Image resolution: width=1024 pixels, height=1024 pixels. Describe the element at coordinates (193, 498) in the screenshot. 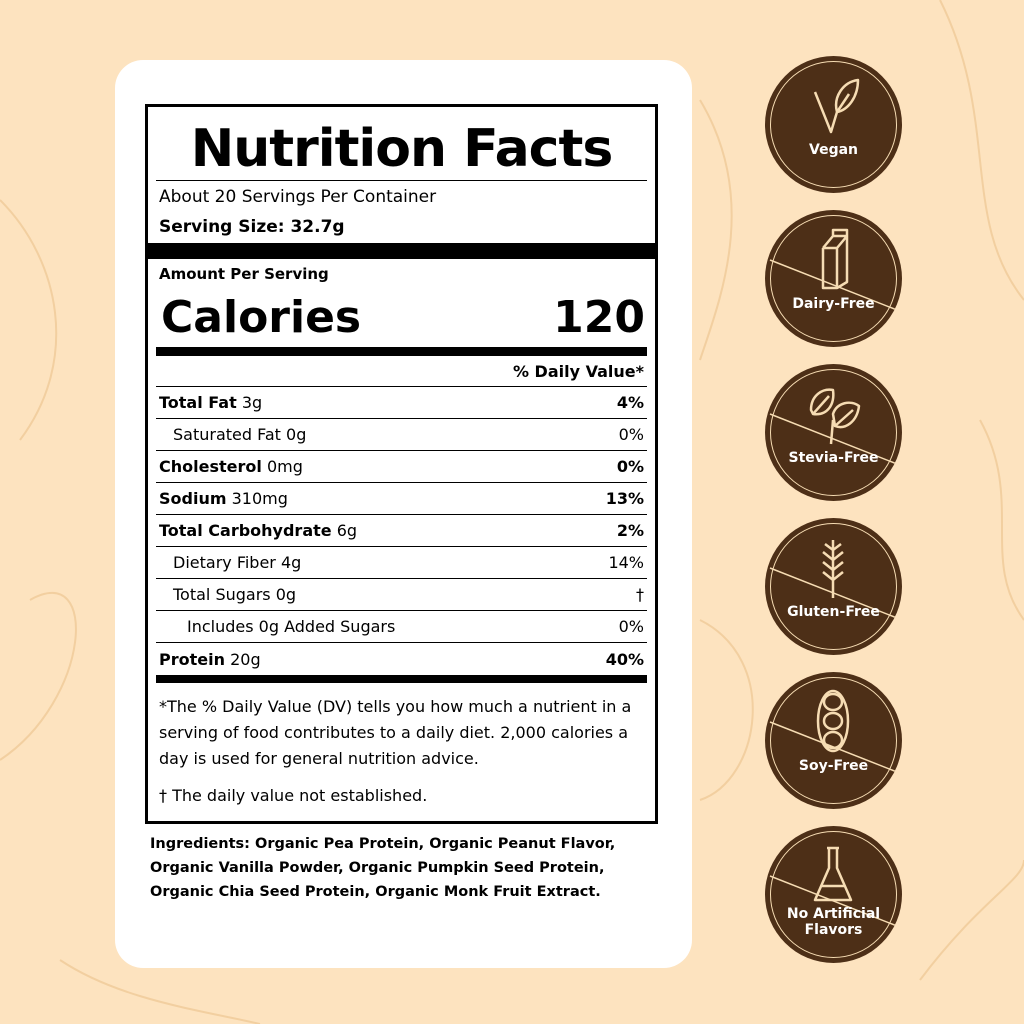

I see `nutrient-label: Sodium` at that location.